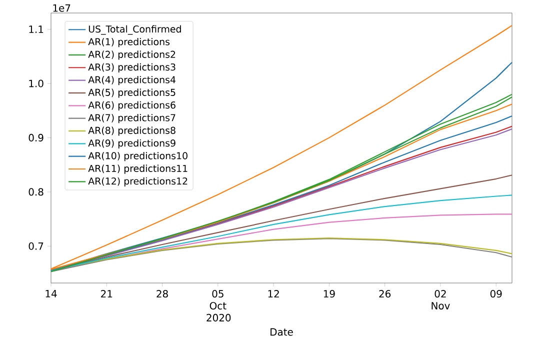  What do you see at coordinates (106, 294) in the screenshot?
I see `x-tick-label: 21` at bounding box center [106, 294].